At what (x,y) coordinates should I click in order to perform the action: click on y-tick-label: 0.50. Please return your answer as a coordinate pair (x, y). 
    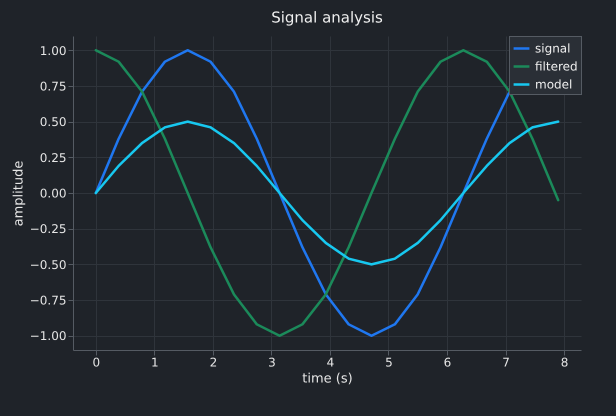
    Looking at the image, I should click on (53, 122).